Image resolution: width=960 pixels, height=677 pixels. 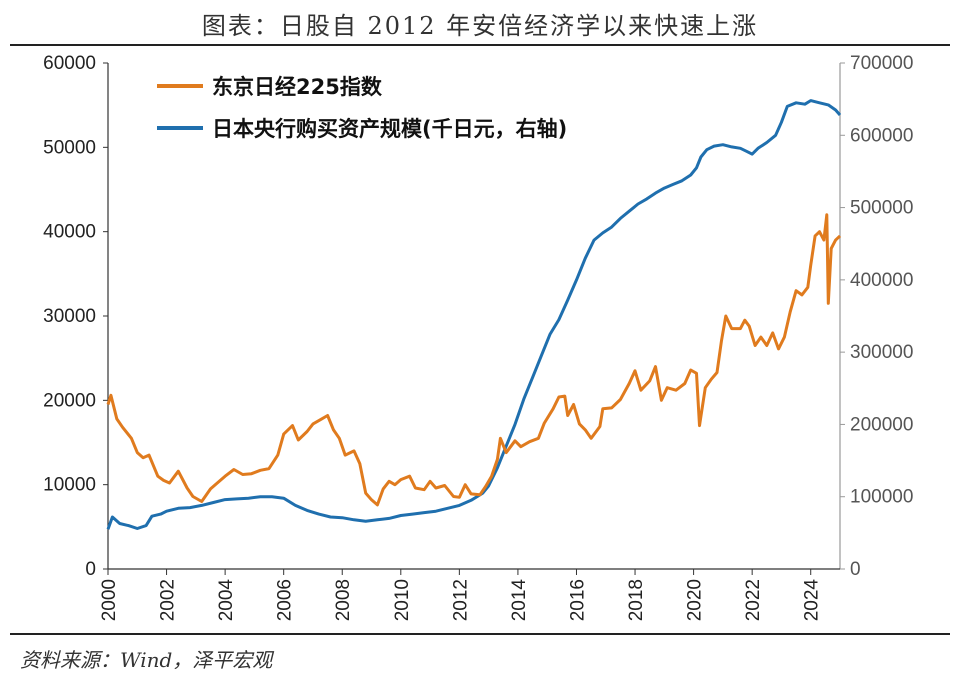 I want to click on source-note: 资料来源：Wind，泽平宏观, so click(x=146, y=660).